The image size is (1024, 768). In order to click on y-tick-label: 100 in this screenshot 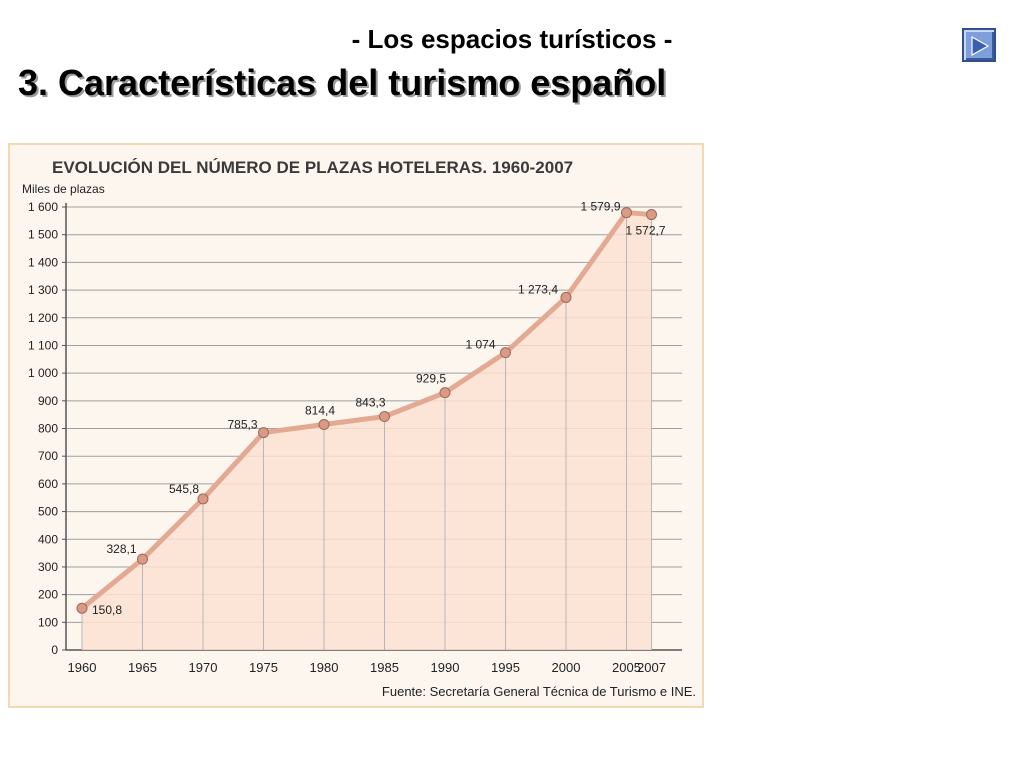, I will do `click(48, 622)`.